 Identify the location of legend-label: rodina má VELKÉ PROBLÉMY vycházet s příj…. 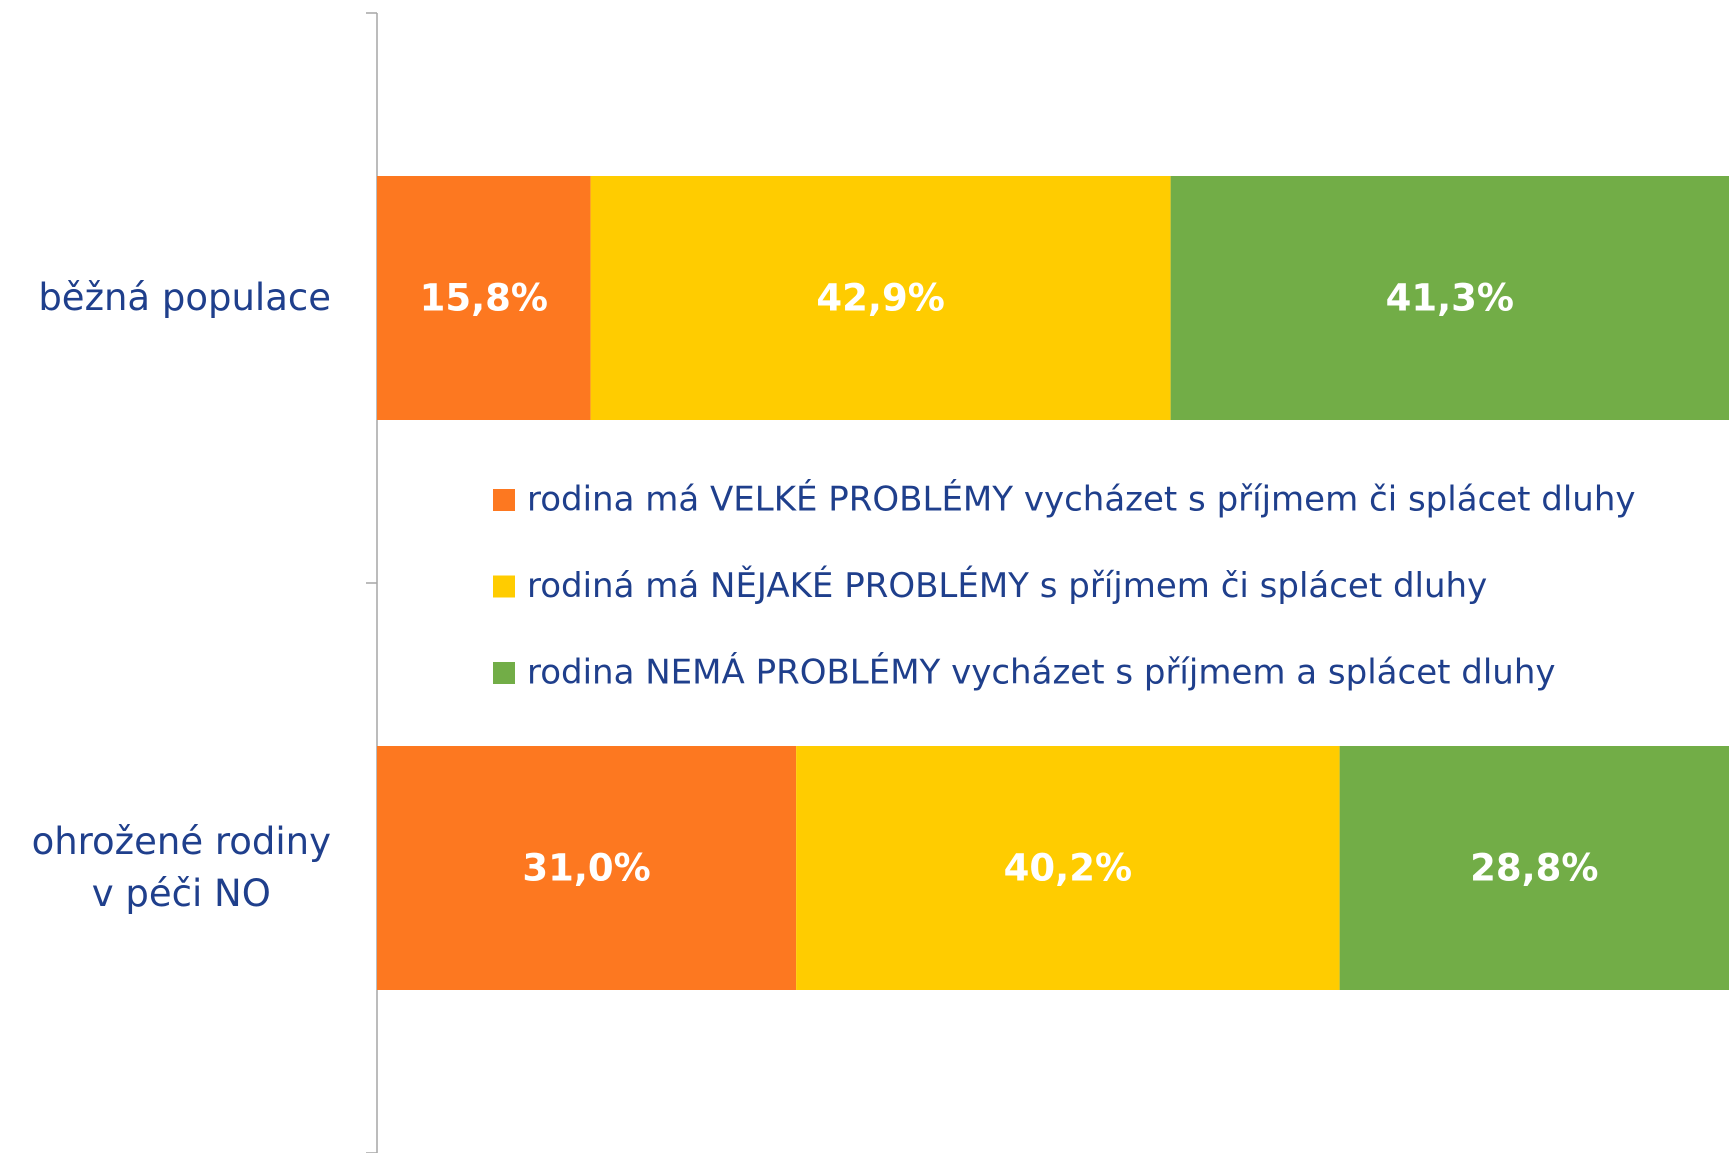
(1081, 499).